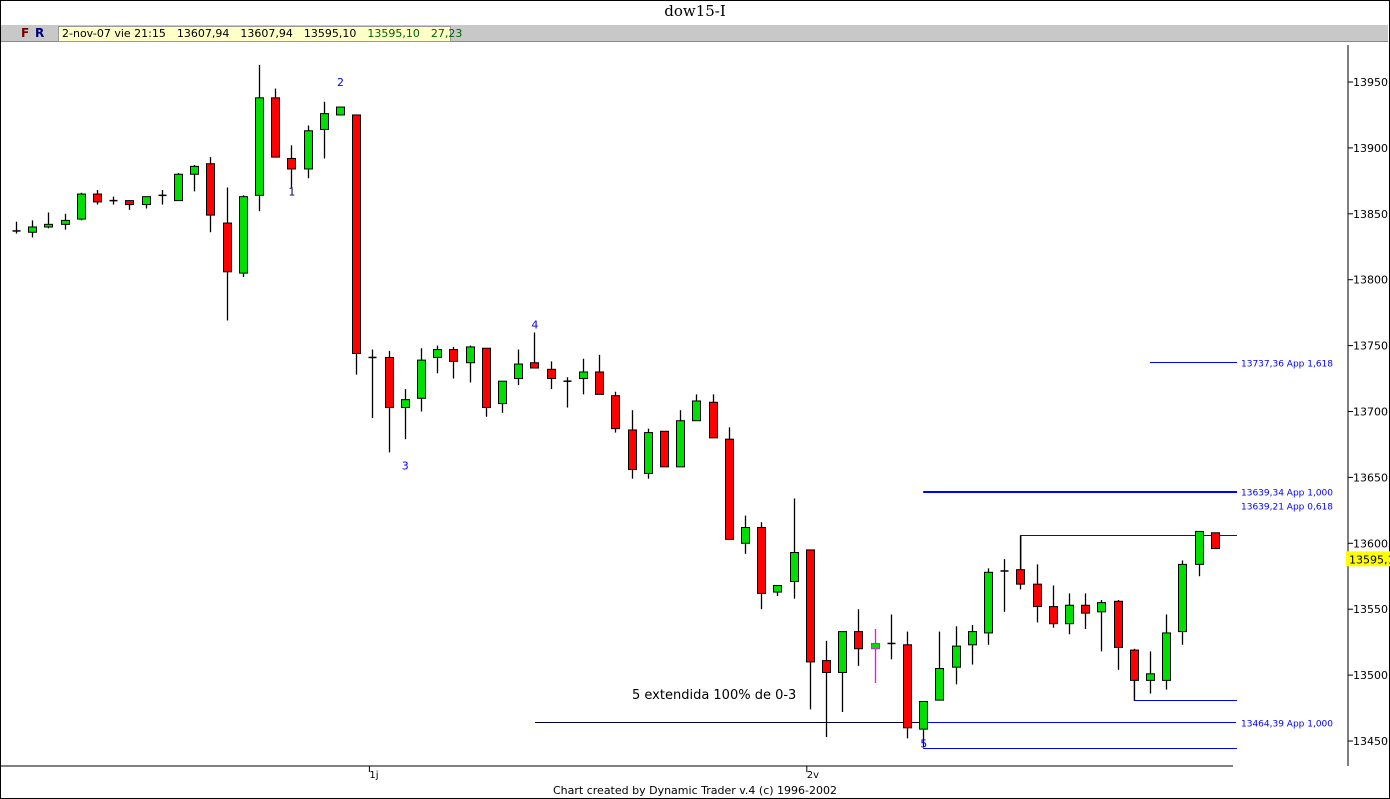 This screenshot has width=1390, height=799. I want to click on y-tick-label: 13700,00, so click(1371, 412).